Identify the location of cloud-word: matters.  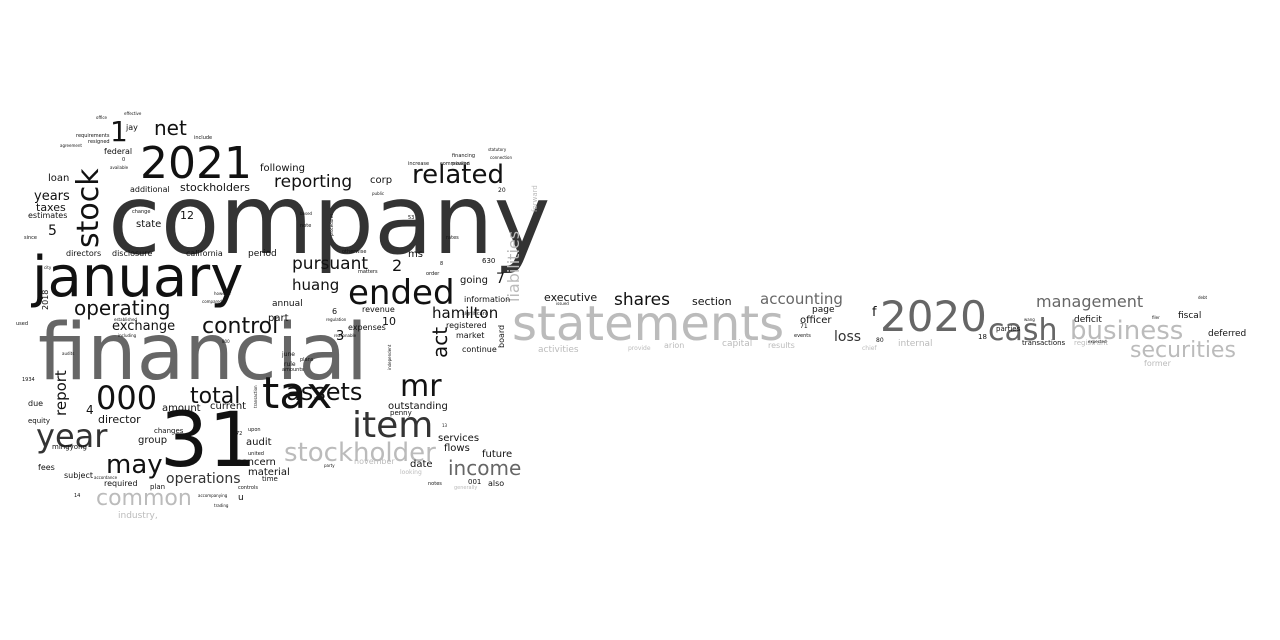
(368, 272).